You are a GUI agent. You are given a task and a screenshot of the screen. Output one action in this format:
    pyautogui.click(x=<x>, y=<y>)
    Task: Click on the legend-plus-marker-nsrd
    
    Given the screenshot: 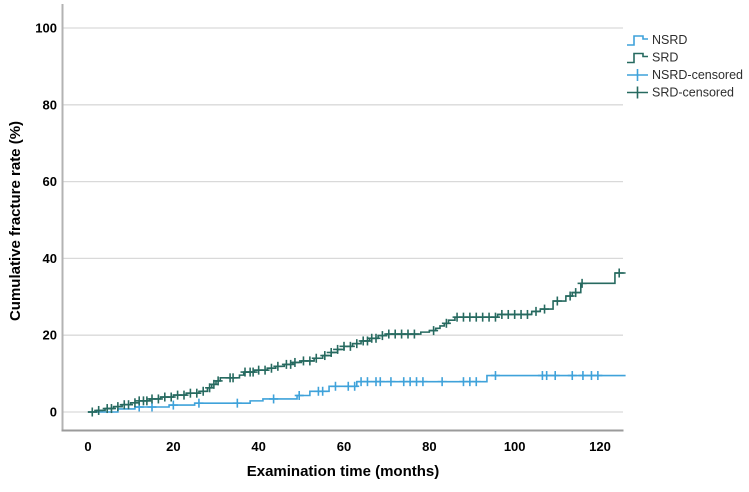 What is the action you would take?
    pyautogui.click(x=637, y=75)
    